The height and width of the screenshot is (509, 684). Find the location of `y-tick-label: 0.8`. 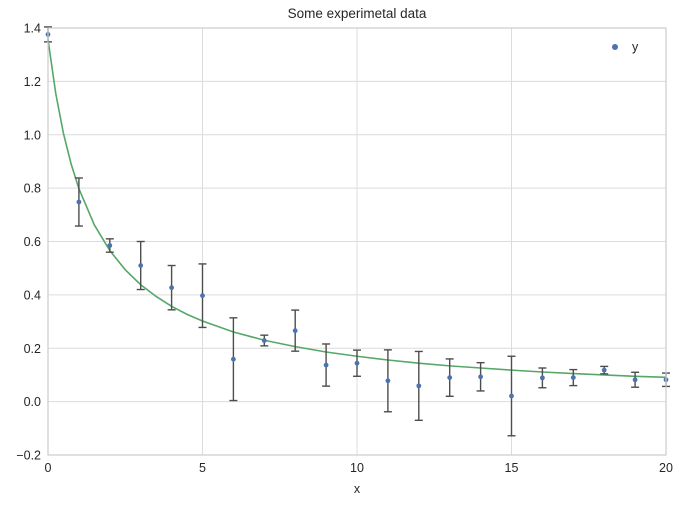

y-tick-label: 0.8 is located at coordinates (32, 189).